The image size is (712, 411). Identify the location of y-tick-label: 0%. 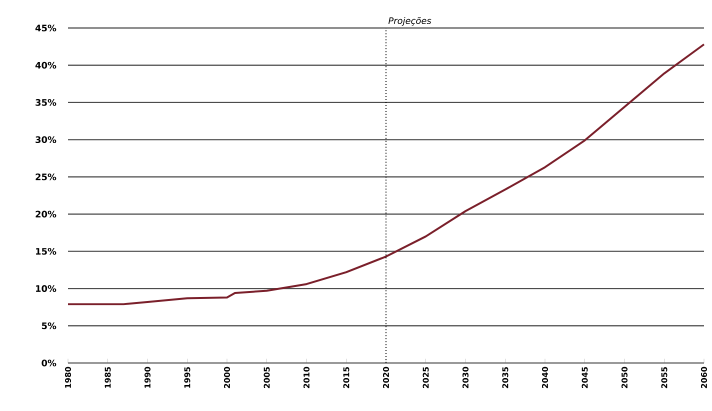
(49, 363).